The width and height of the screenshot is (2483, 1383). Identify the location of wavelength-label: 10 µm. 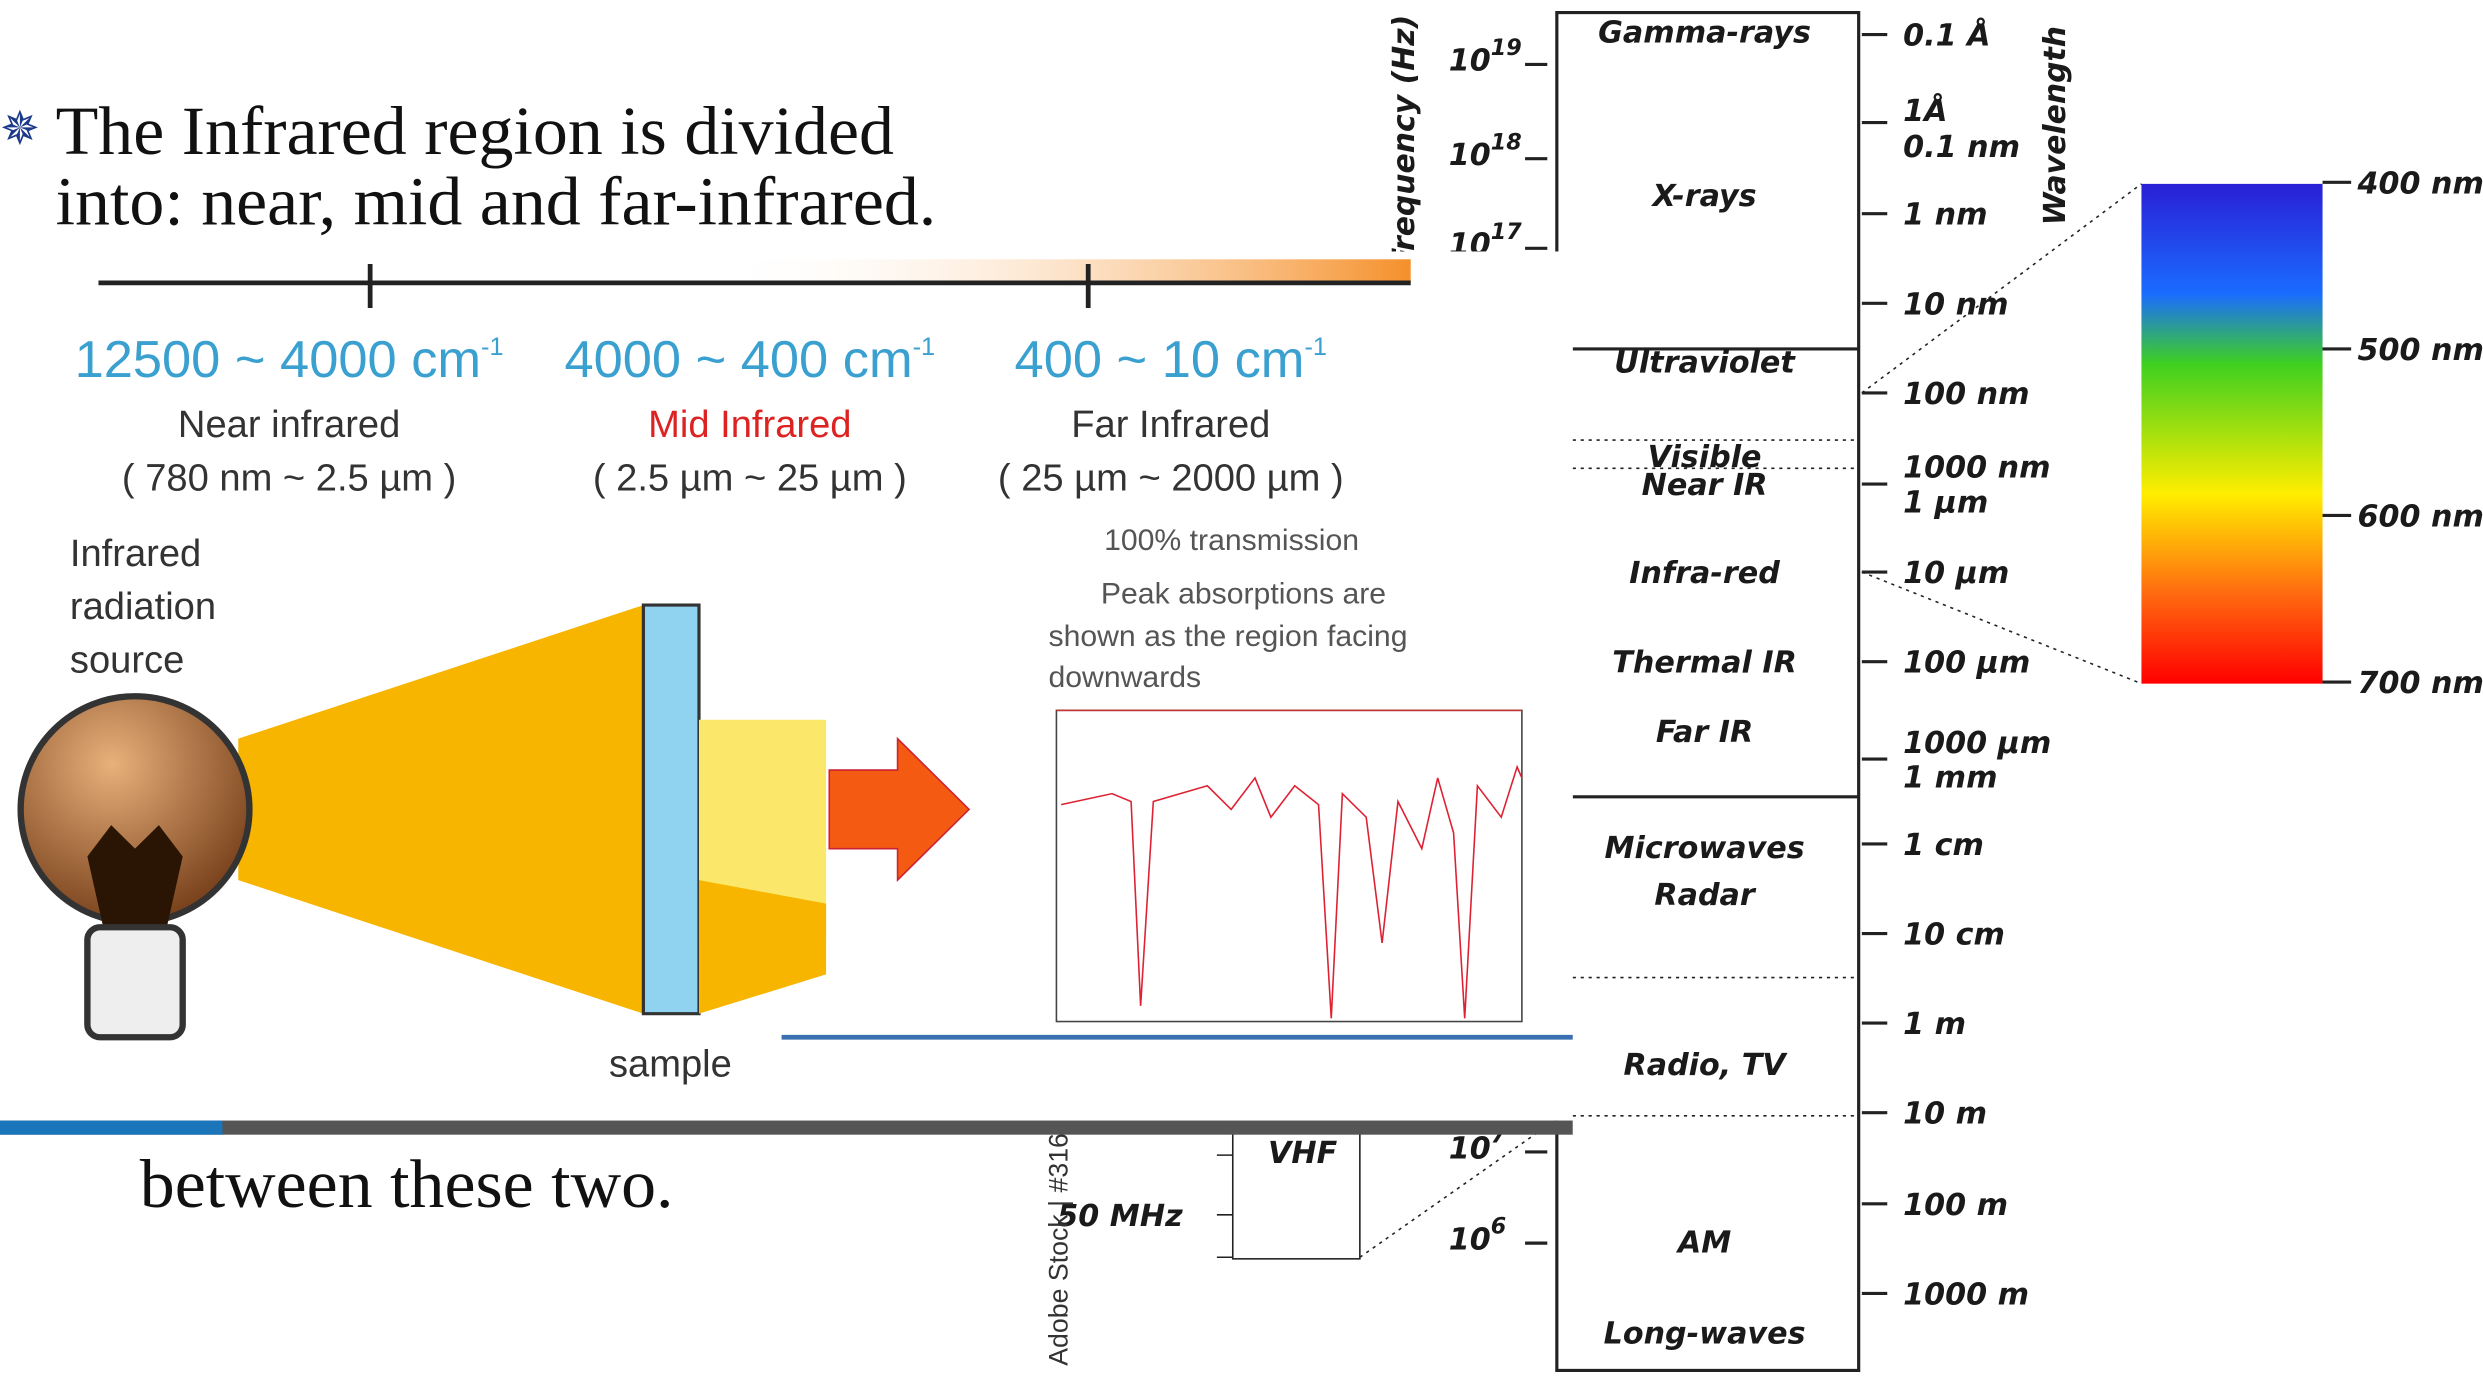
(1956, 573).